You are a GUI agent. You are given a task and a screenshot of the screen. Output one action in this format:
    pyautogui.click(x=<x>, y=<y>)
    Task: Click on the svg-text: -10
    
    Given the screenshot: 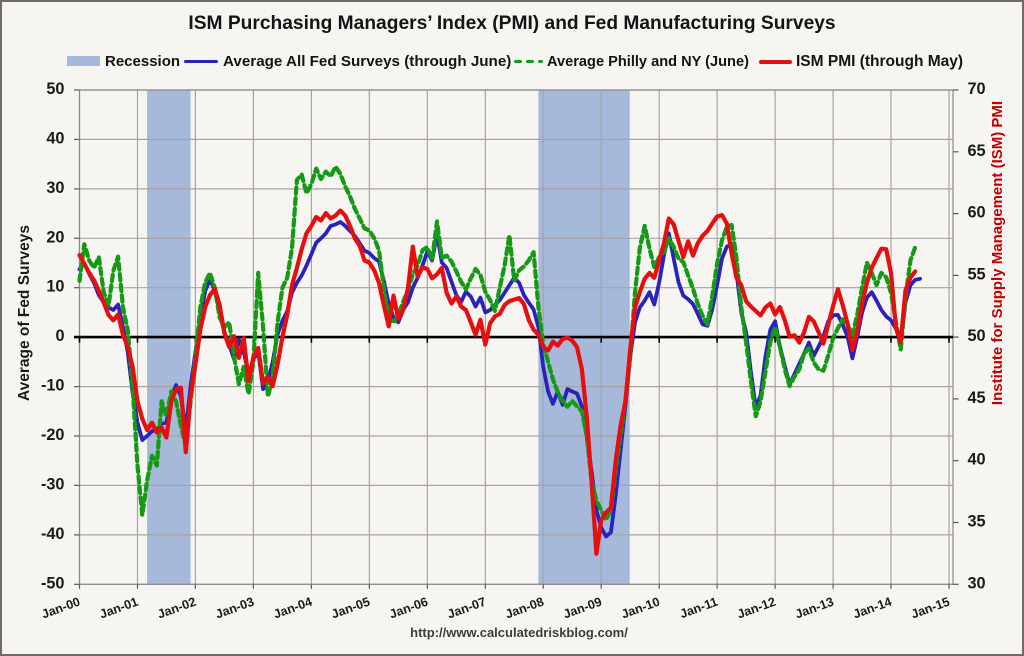 What is the action you would take?
    pyautogui.click(x=53, y=386)
    